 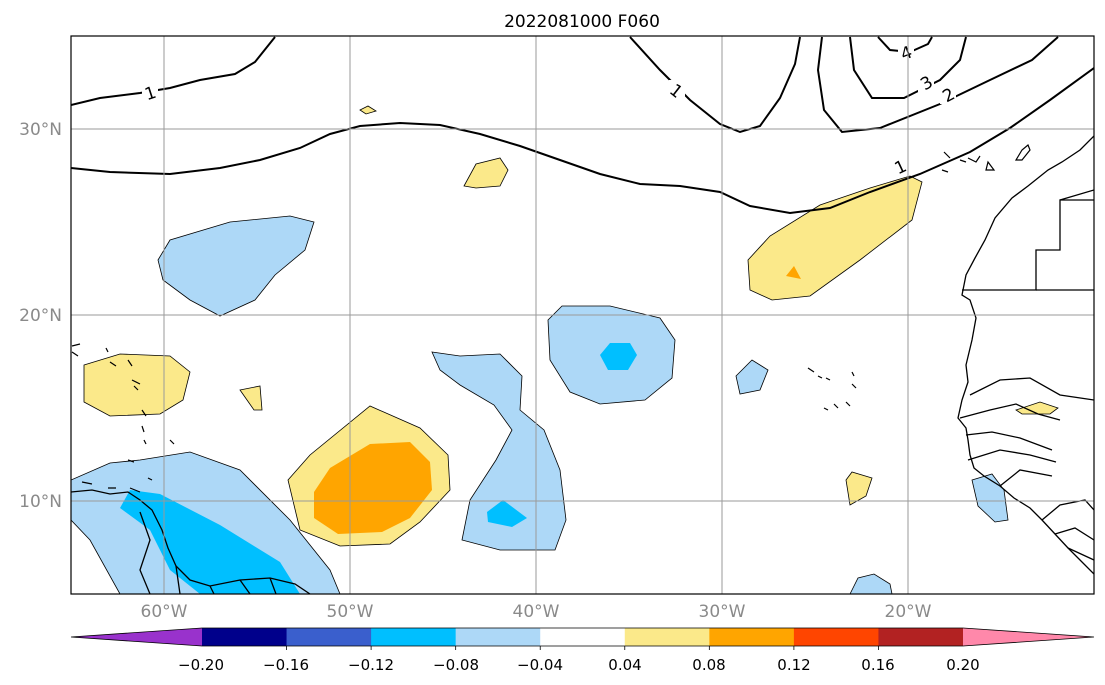 I want to click on western-sahara-border, so click(x=1028, y=245).